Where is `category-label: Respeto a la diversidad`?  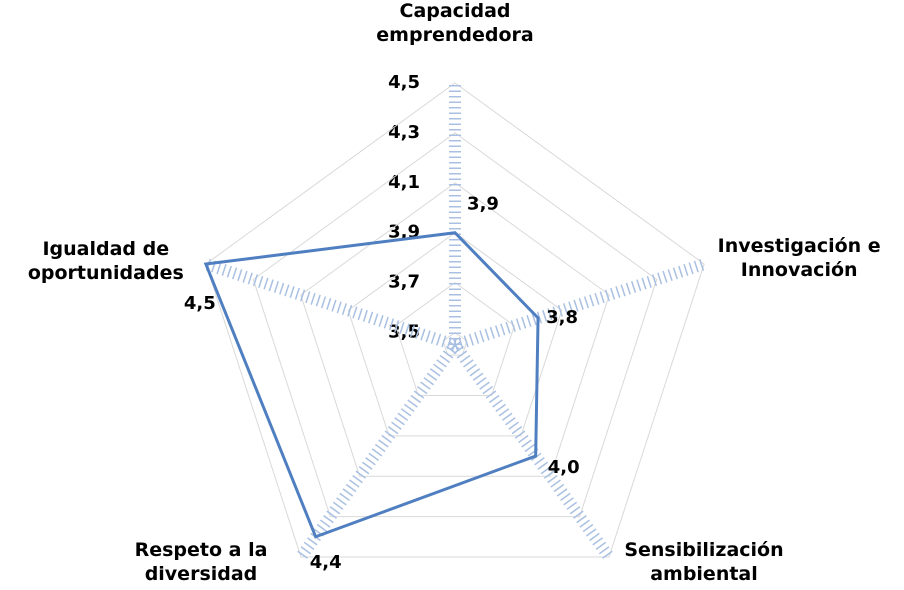
category-label: Respeto a la diversidad is located at coordinates (201, 561).